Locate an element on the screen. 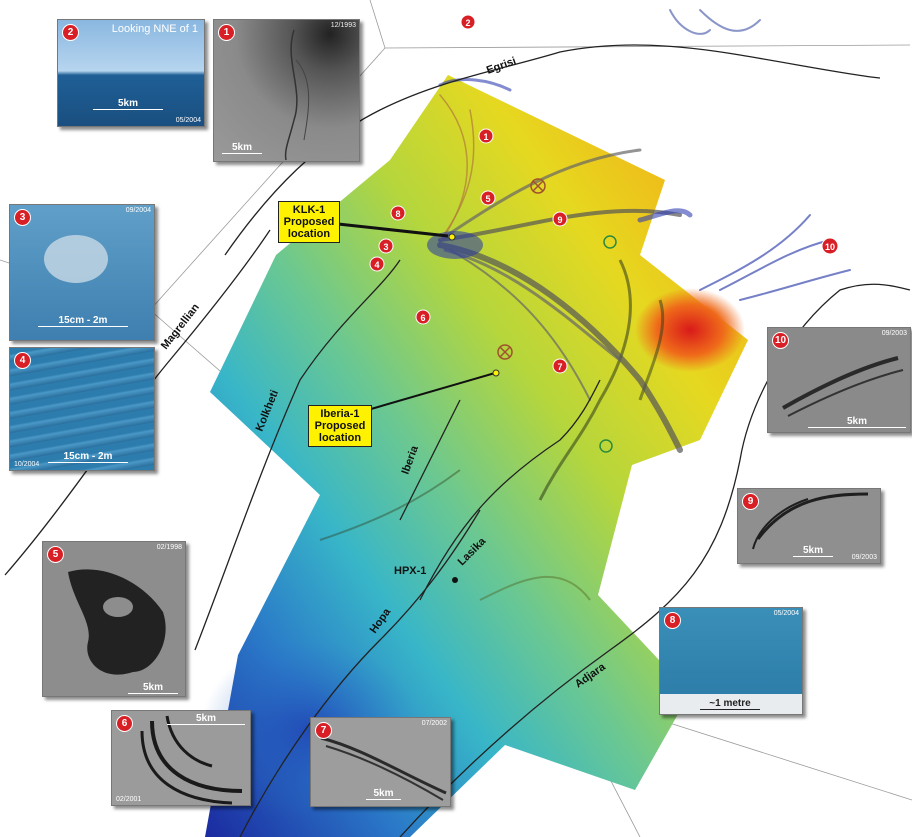 The width and height of the screenshot is (912, 837). svg-text: 2 is located at coordinates (467, 23).